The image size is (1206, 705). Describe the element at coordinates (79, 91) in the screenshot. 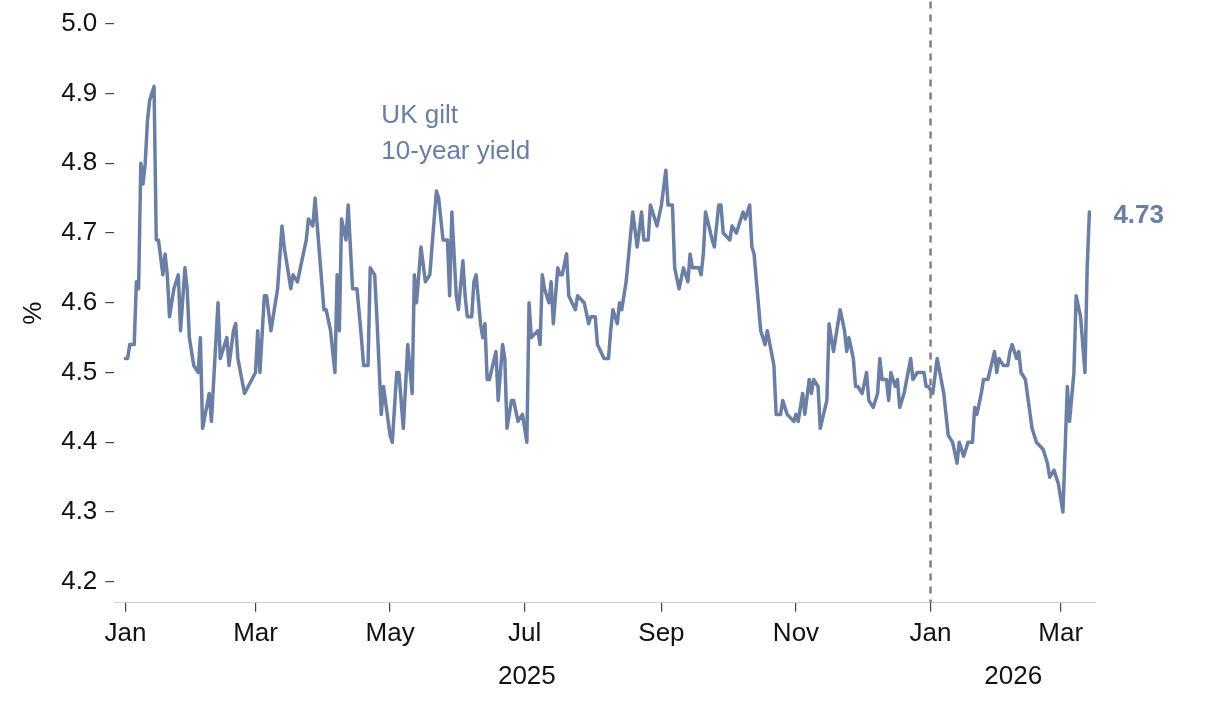

I see `y-tick-label: 4.9` at that location.